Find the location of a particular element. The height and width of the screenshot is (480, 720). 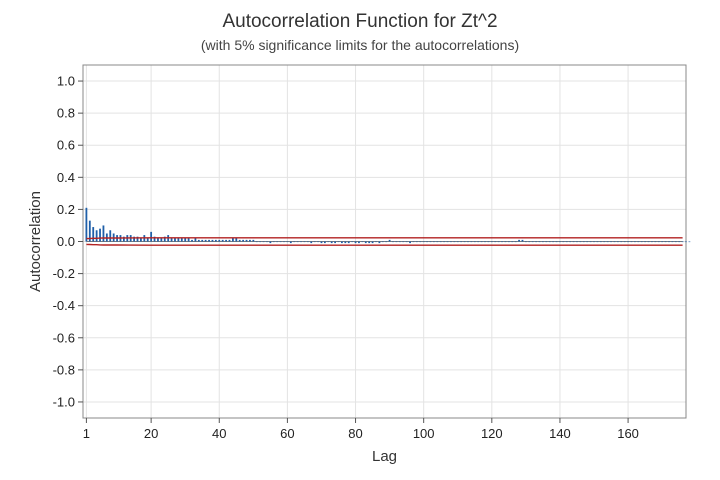

y-tick-label: 0.2 is located at coordinates (66, 209).